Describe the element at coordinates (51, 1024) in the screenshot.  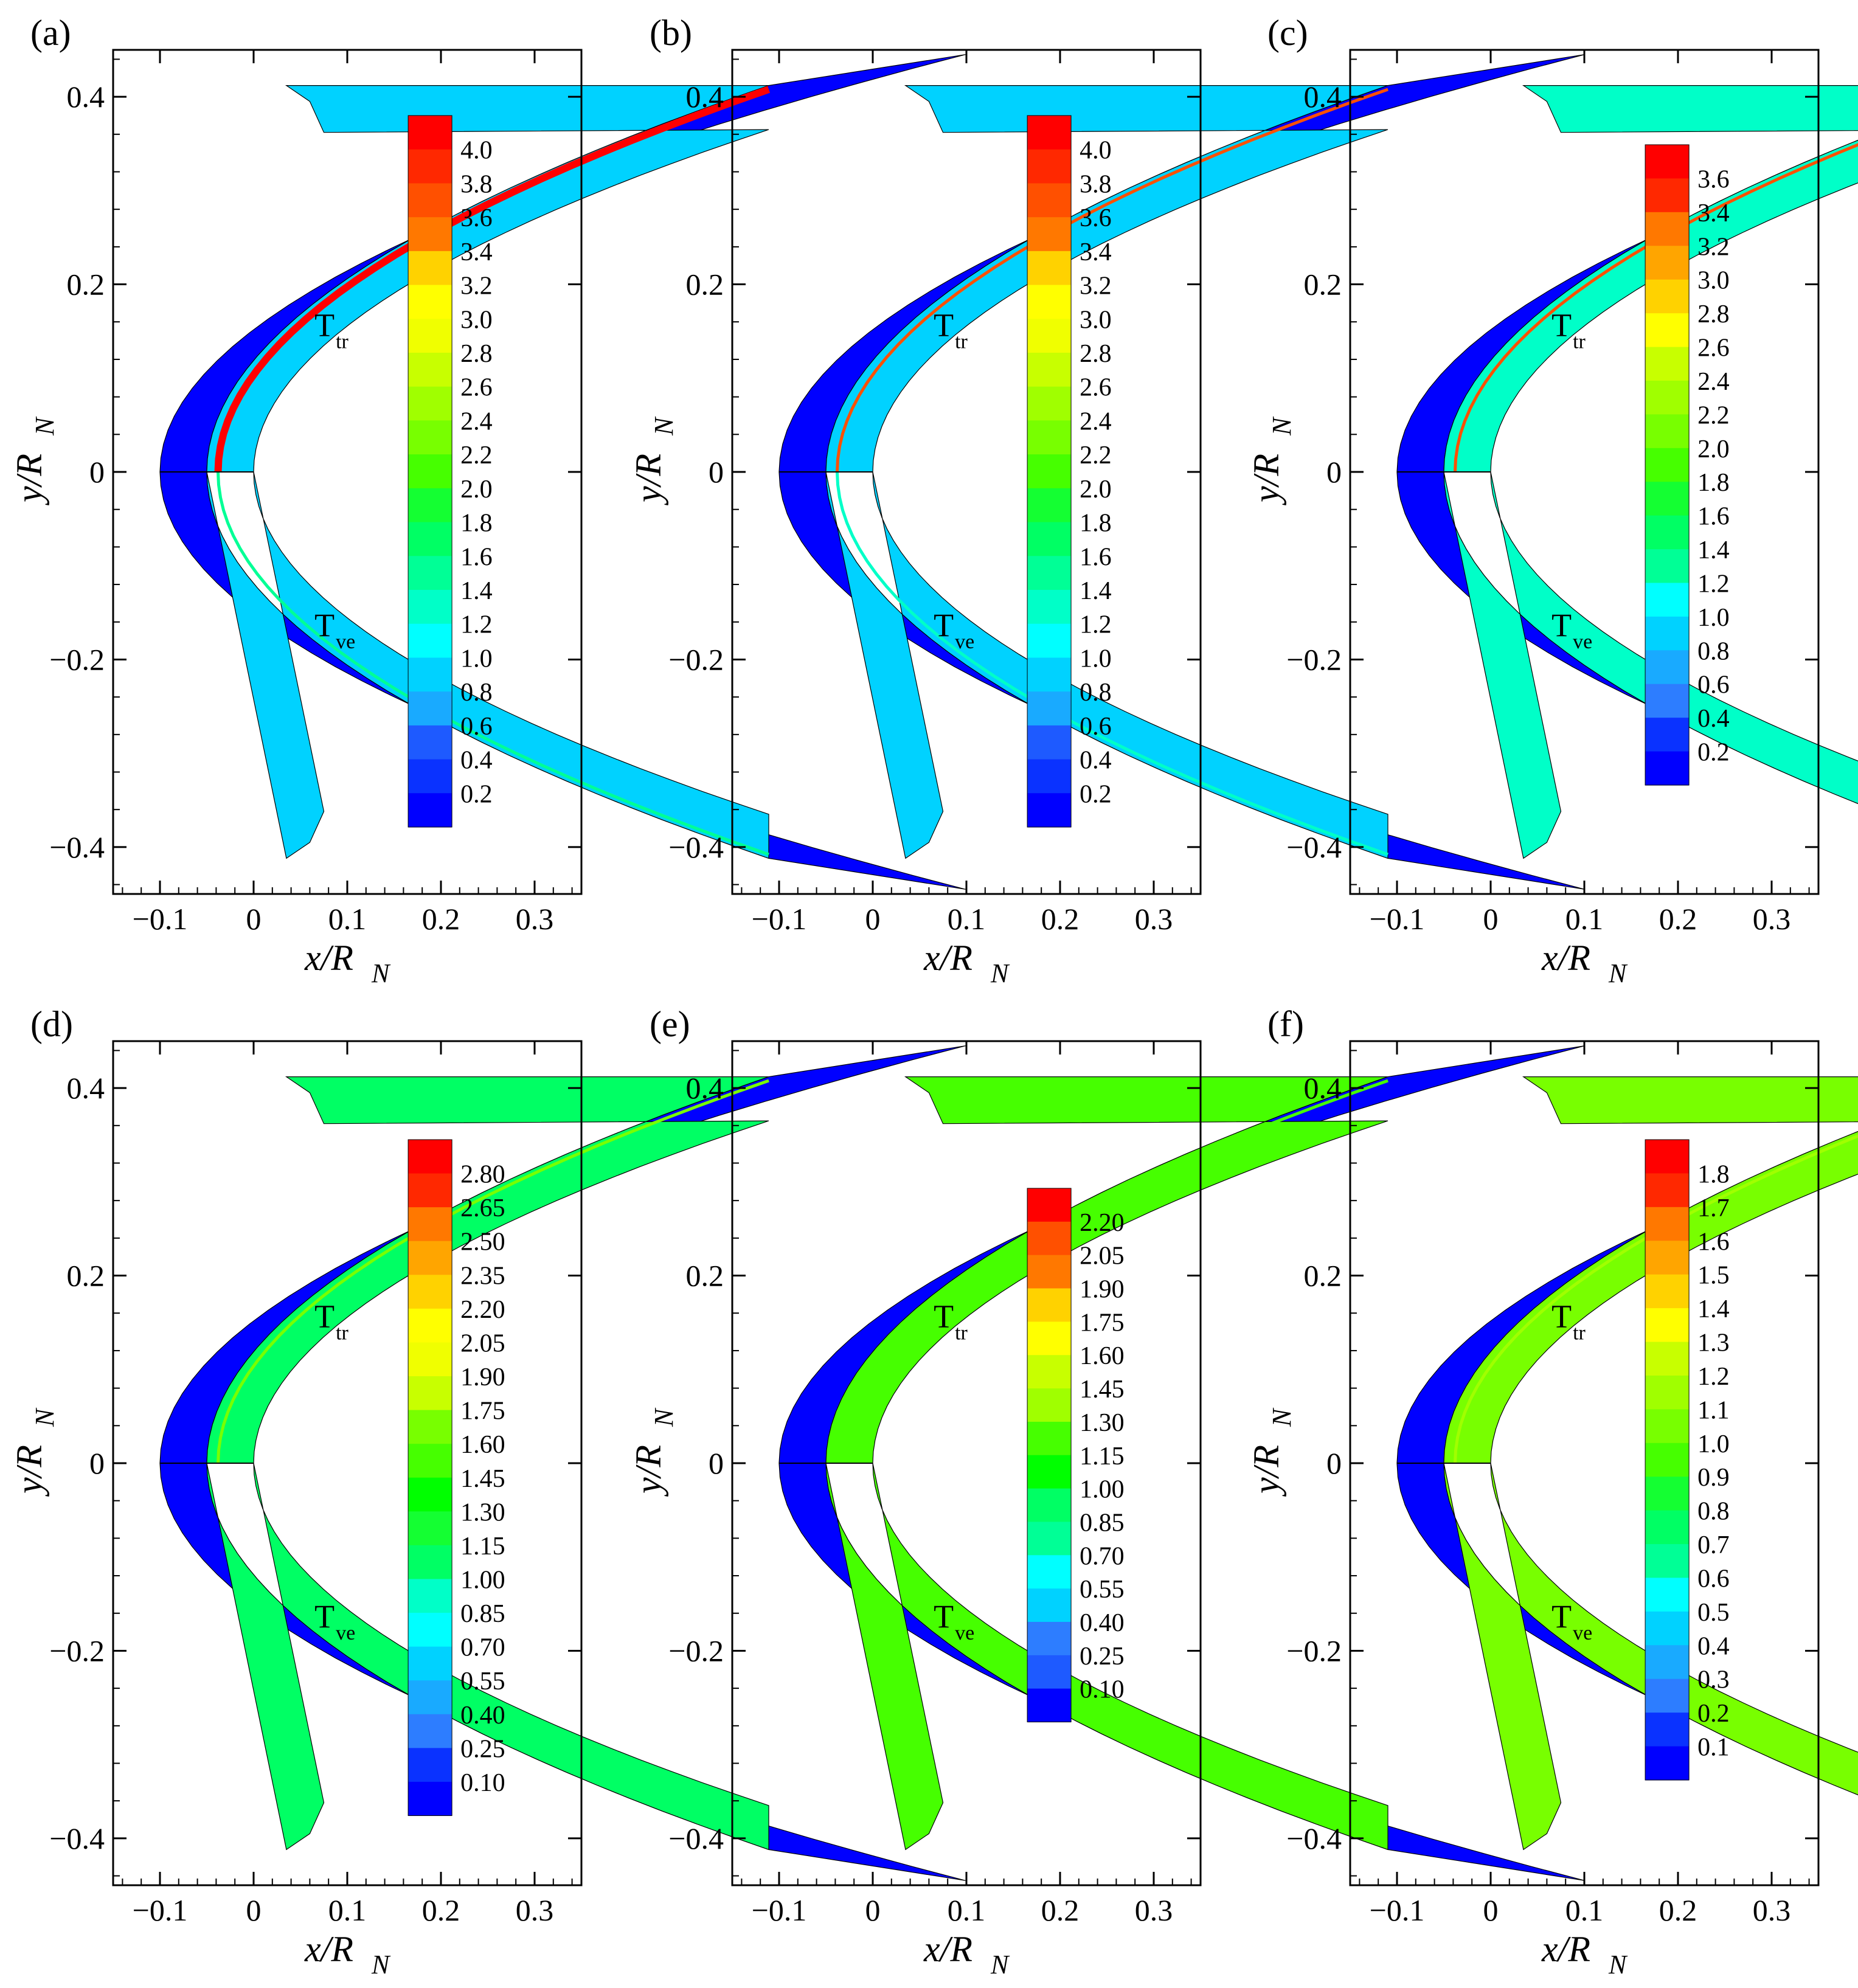
I see `panel-label: (d)` at that location.